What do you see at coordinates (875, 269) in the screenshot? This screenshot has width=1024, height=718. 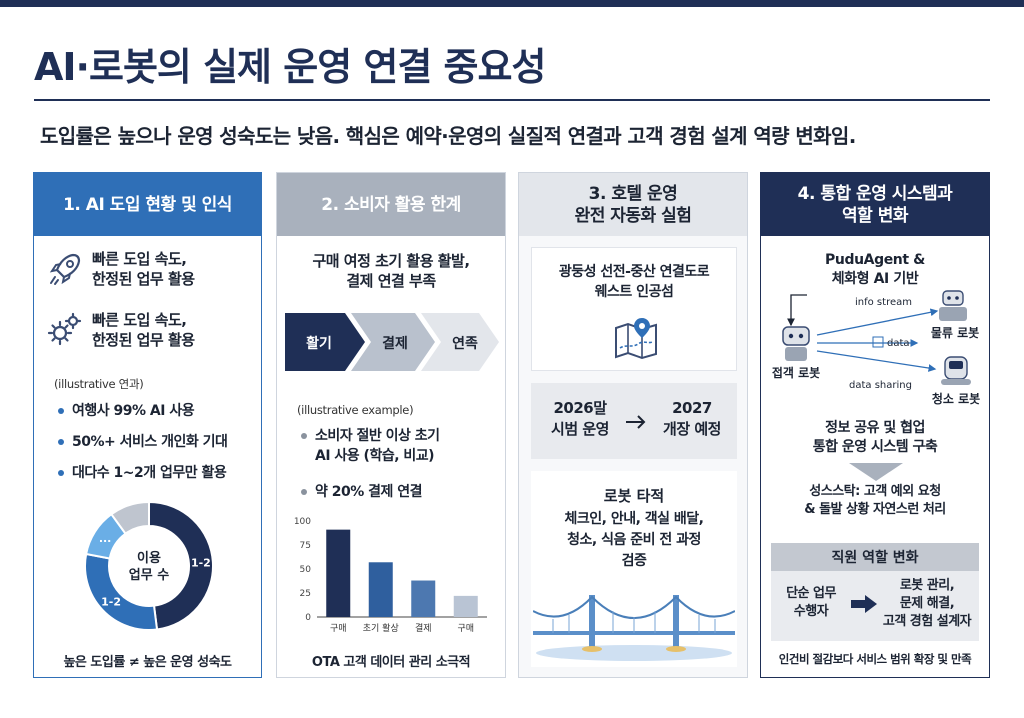 I see `platform-label: PuduAgent & 체화형 AI 기반` at bounding box center [875, 269].